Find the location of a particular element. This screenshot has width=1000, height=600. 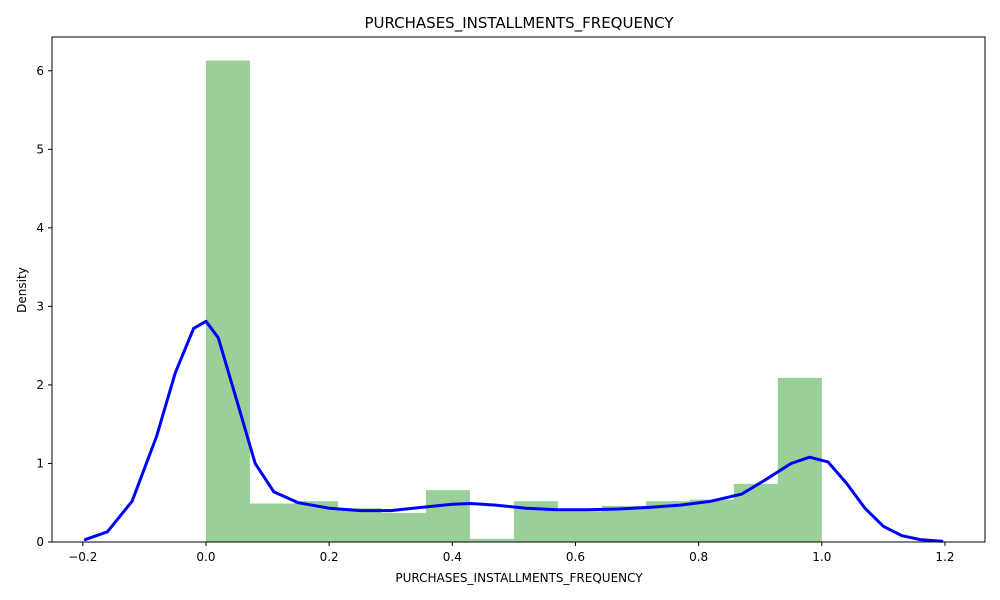

x-tick-label: 0.2 is located at coordinates (329, 557).